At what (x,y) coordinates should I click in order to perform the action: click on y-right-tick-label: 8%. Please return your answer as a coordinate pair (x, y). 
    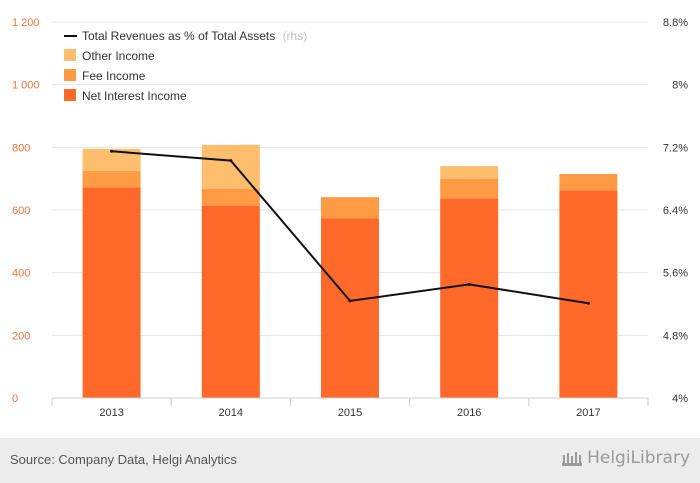
    Looking at the image, I should click on (680, 86).